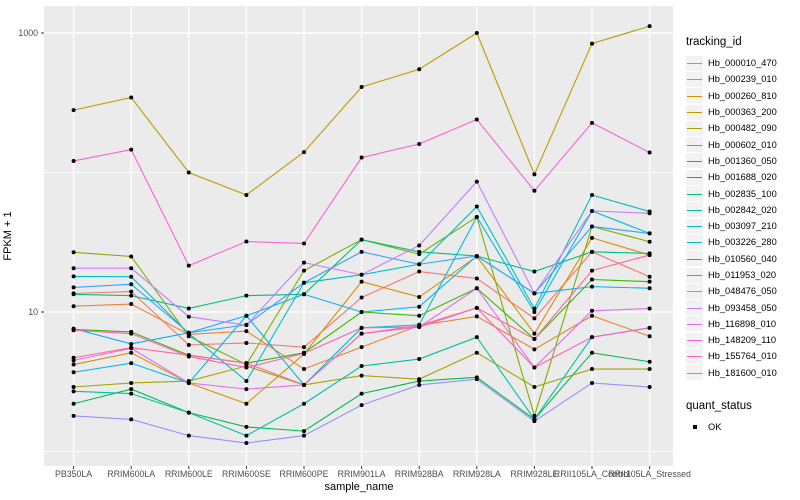 This screenshot has height=500, width=800. I want to click on legend-entry-label: Hb_148209_110, so click(742, 340).